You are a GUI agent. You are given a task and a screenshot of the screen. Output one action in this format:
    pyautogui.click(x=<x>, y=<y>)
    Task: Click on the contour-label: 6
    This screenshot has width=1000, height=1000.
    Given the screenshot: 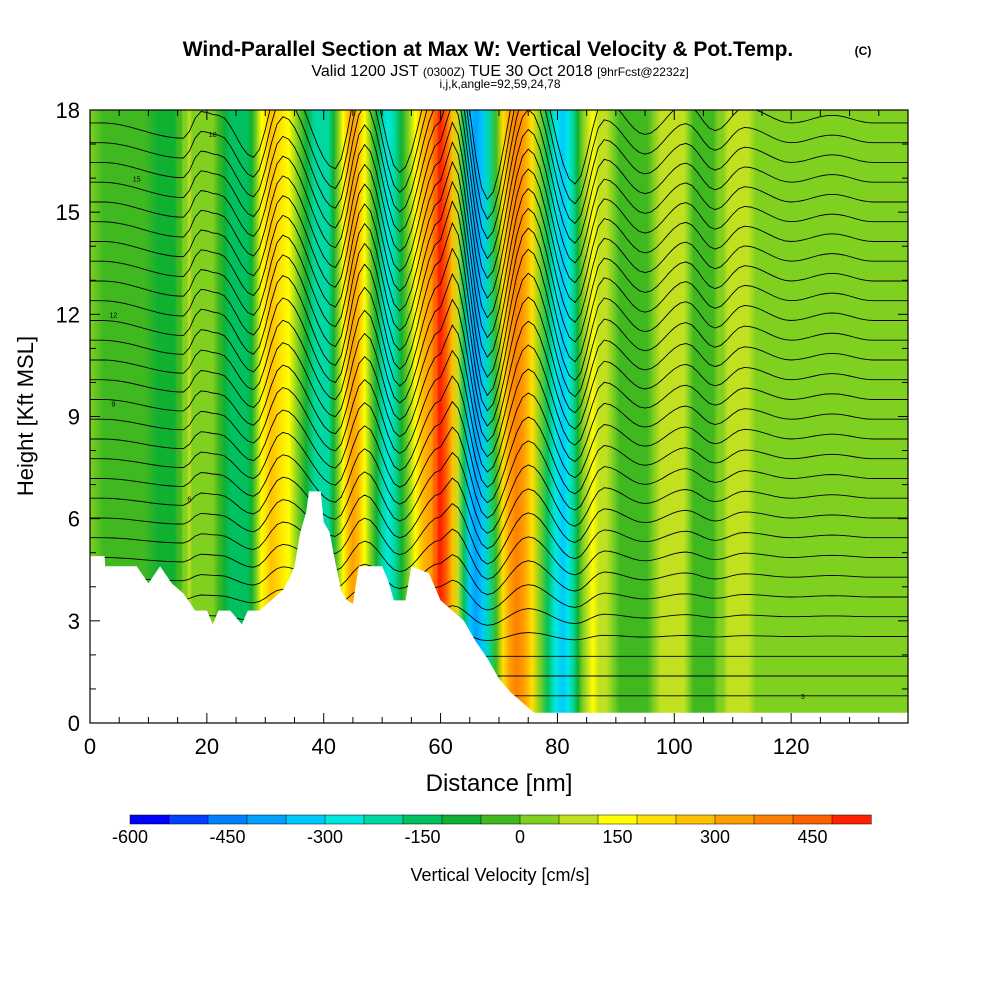 What is the action you would take?
    pyautogui.click(x=189, y=500)
    